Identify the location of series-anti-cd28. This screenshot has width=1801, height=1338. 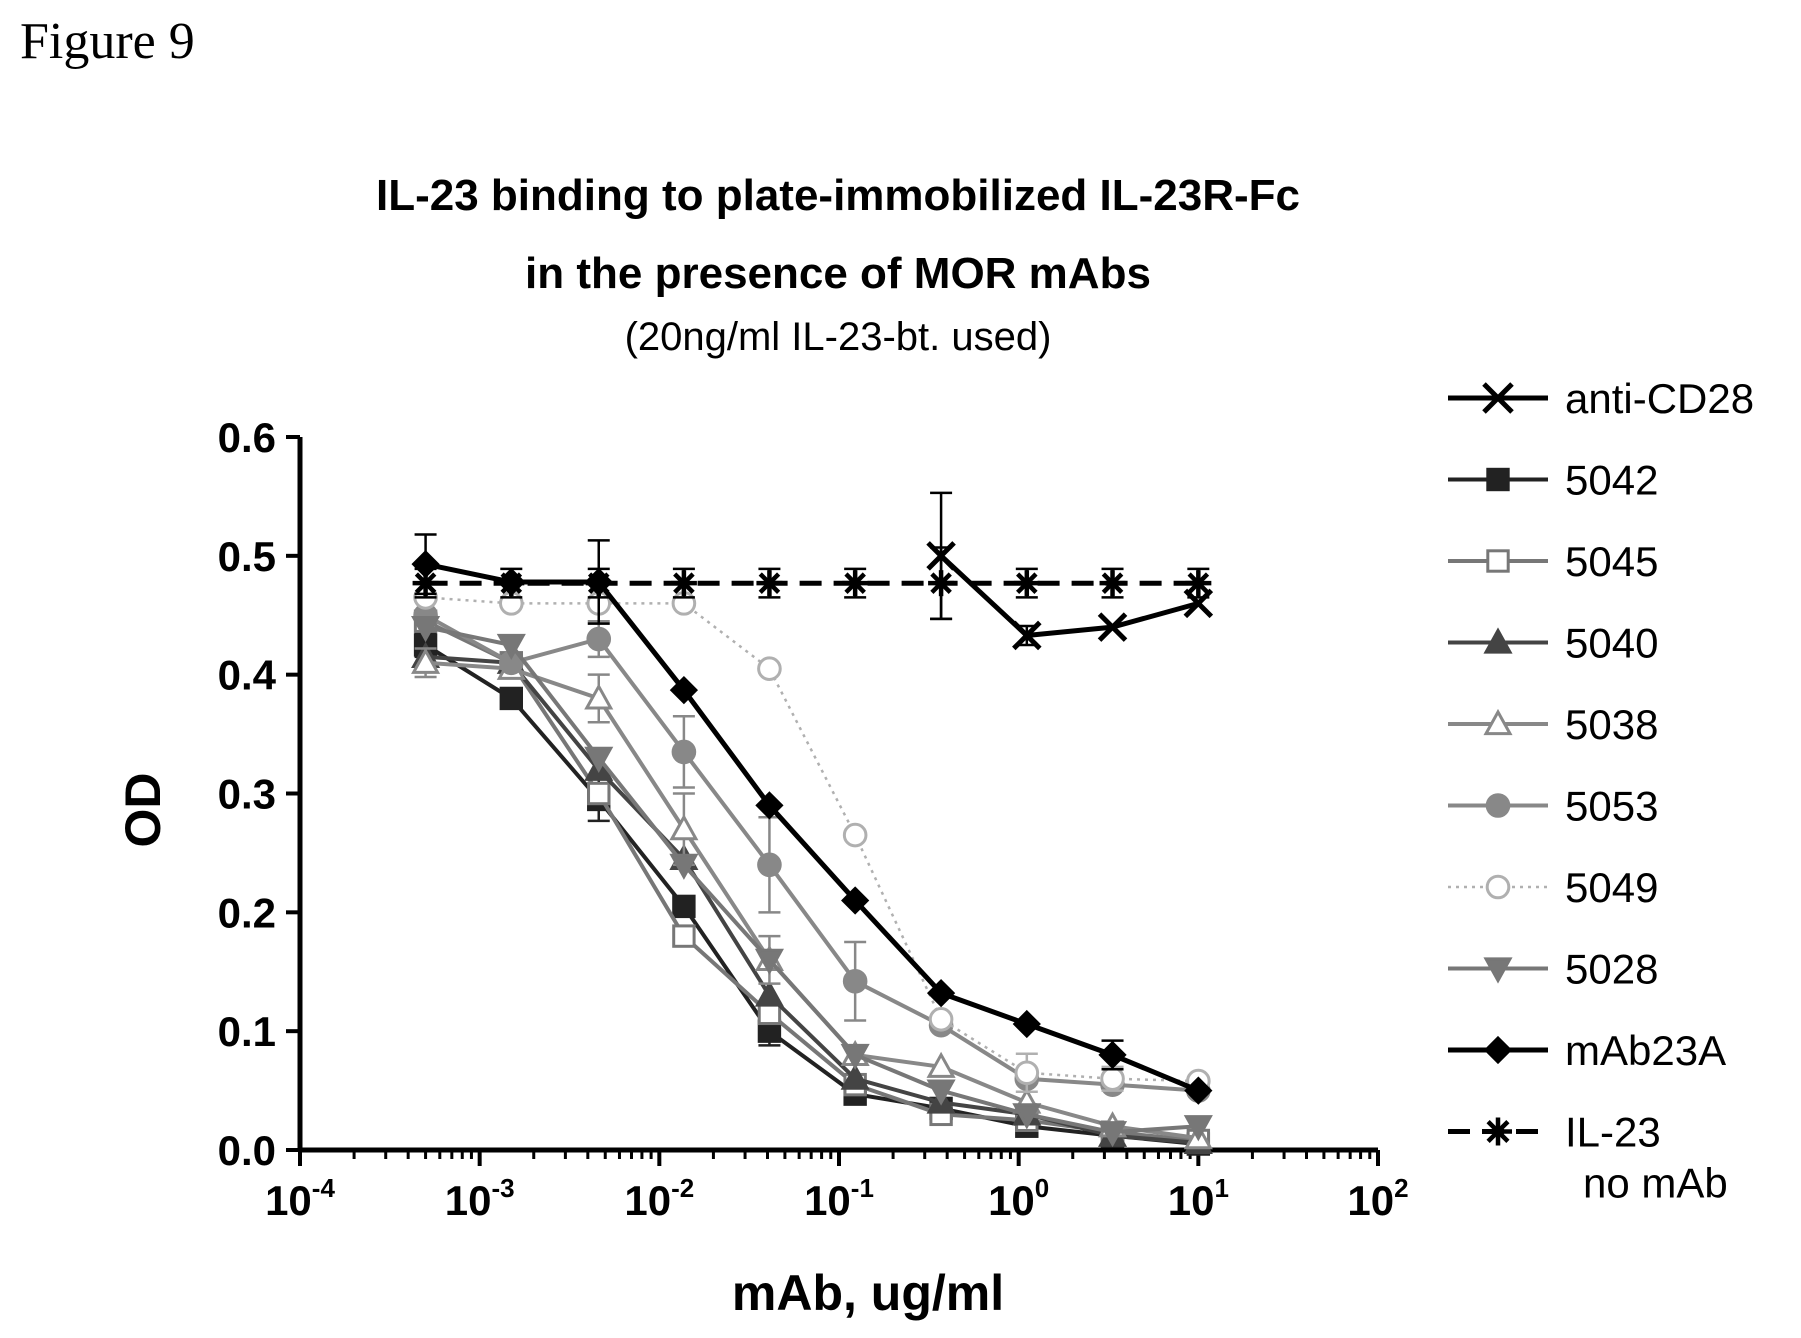
(1070, 571).